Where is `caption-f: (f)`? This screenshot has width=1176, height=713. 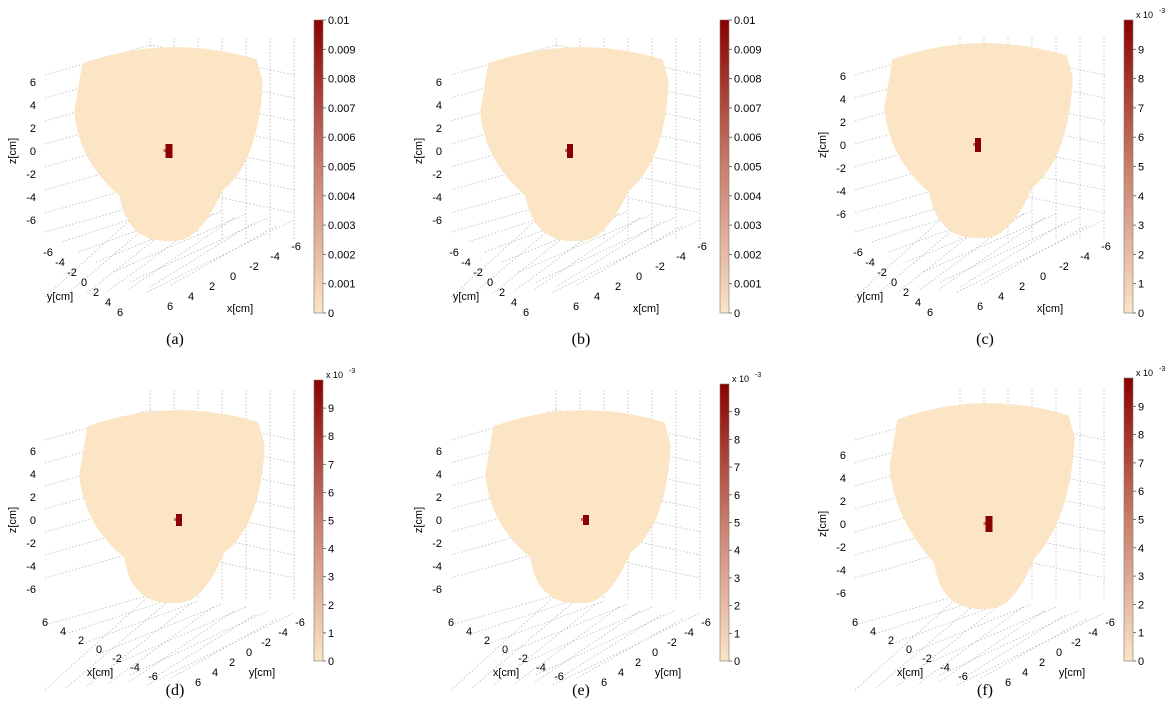
caption-f: (f) is located at coordinates (985, 690).